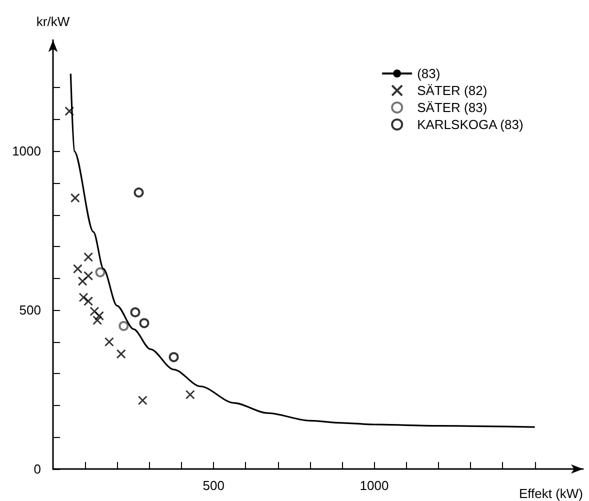  I want to click on legend-label: (83), so click(428, 73).